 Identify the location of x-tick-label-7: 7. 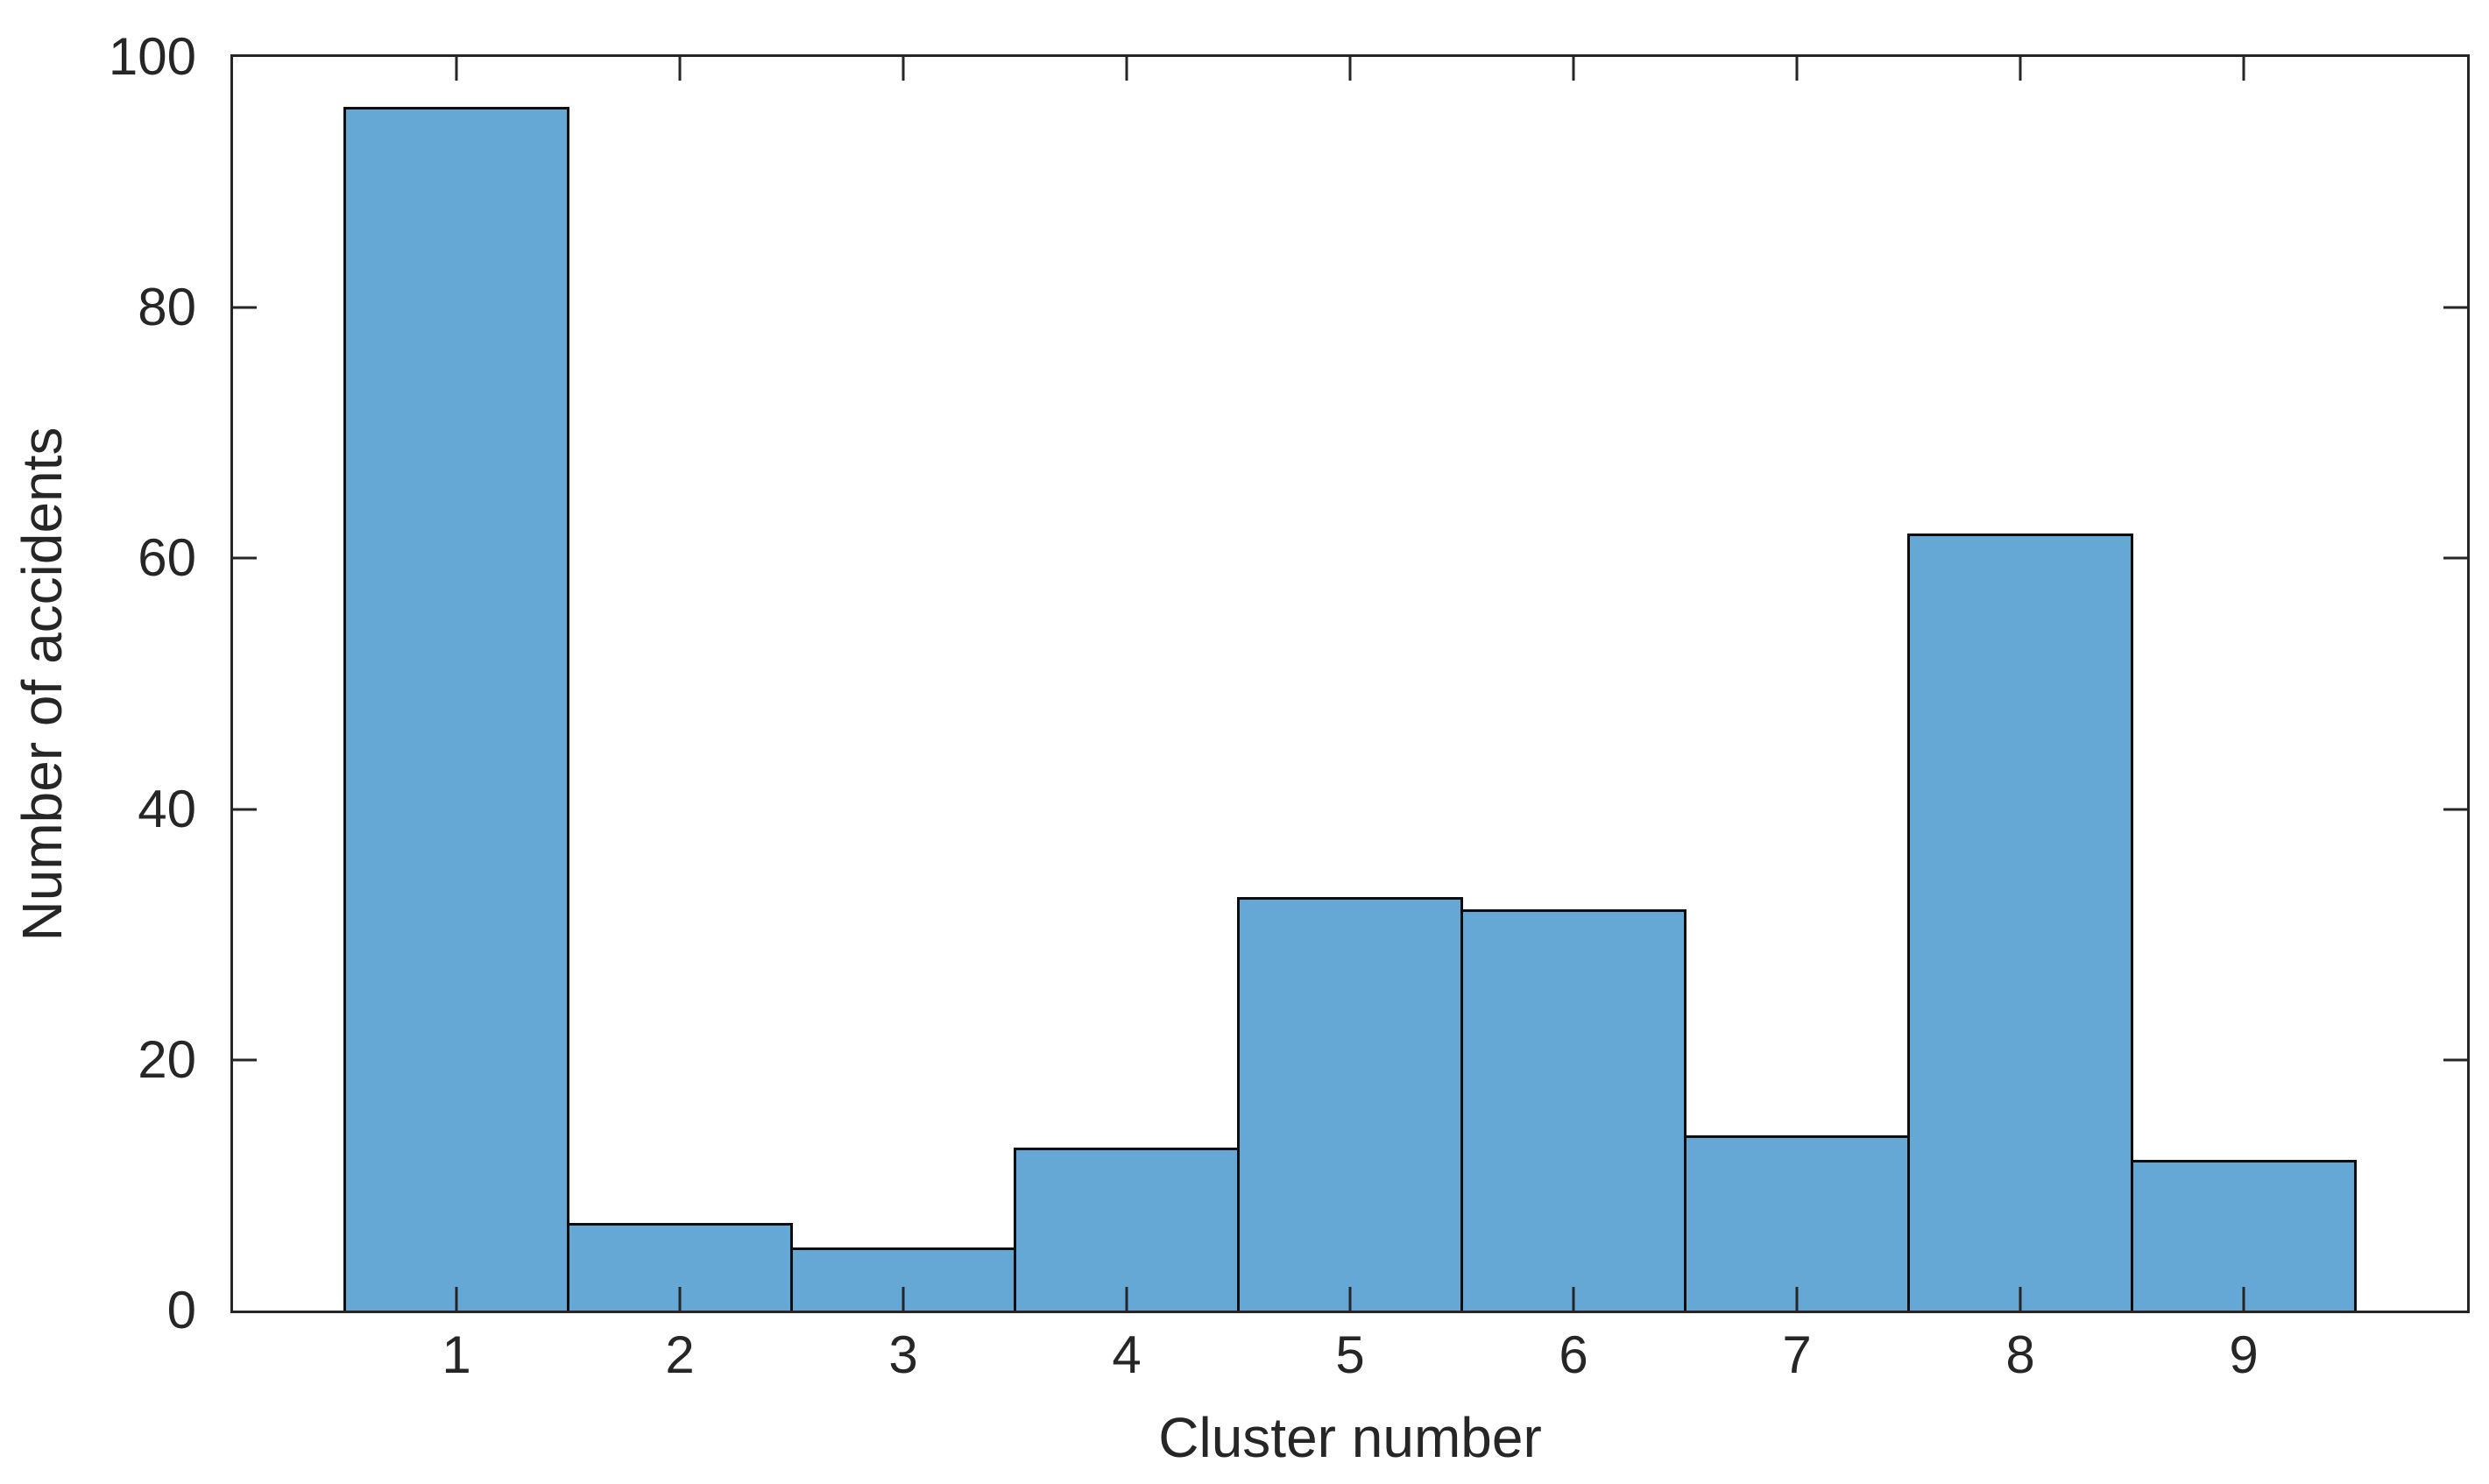
(1797, 1355).